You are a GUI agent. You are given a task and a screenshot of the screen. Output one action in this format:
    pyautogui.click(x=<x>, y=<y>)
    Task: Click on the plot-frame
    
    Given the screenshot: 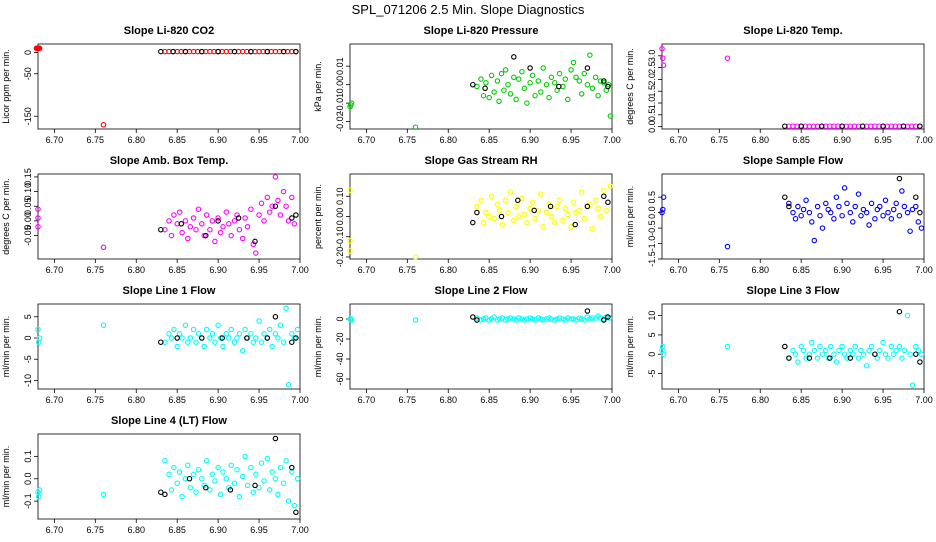 What is the action you would take?
    pyautogui.click(x=793, y=346)
    